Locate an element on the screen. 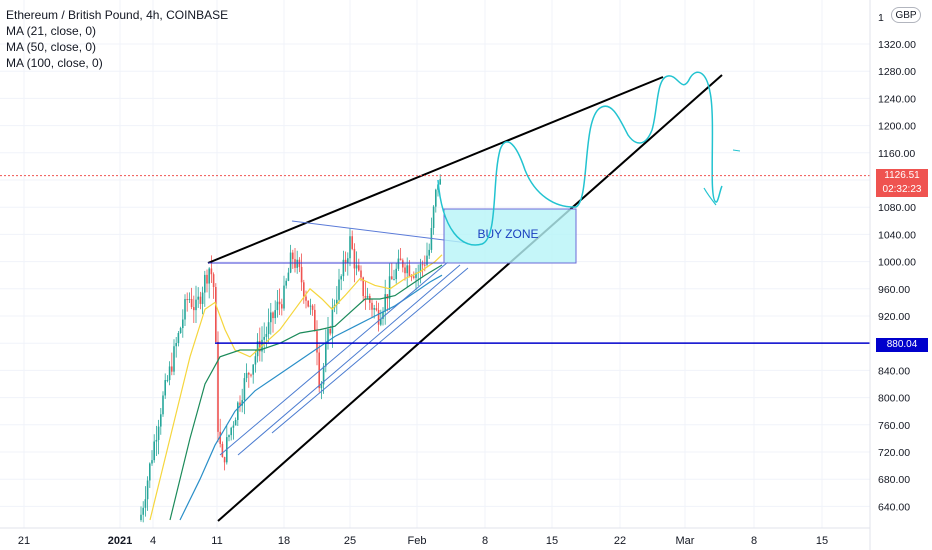 The height and width of the screenshot is (550, 932). x-tick-label: 4 is located at coordinates (153, 541).